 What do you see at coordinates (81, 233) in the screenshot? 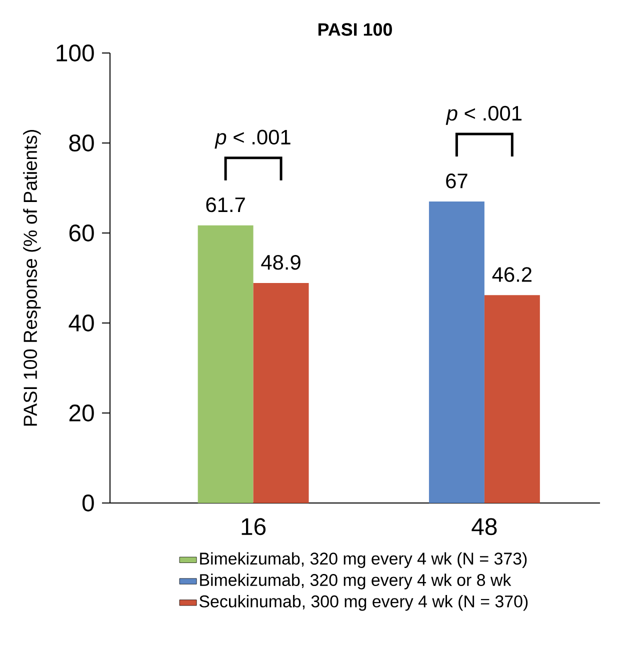
I see `y-tick-label: 60` at bounding box center [81, 233].